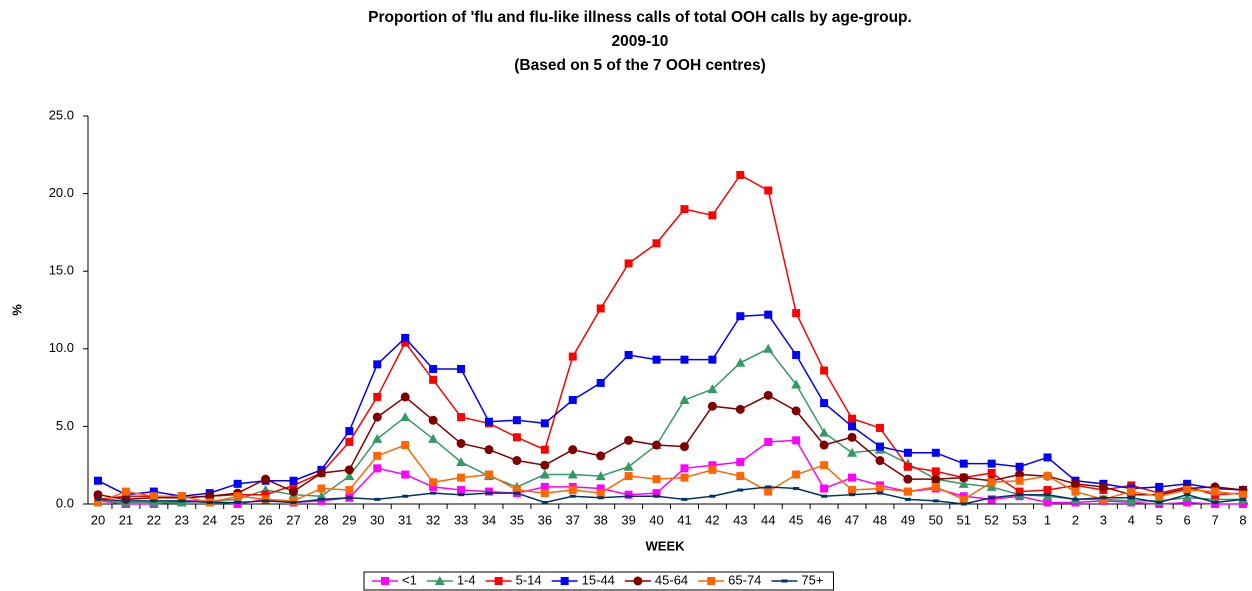 This screenshot has width=1252, height=591. What do you see at coordinates (852, 519) in the screenshot?
I see `x-tick-label: 47` at bounding box center [852, 519].